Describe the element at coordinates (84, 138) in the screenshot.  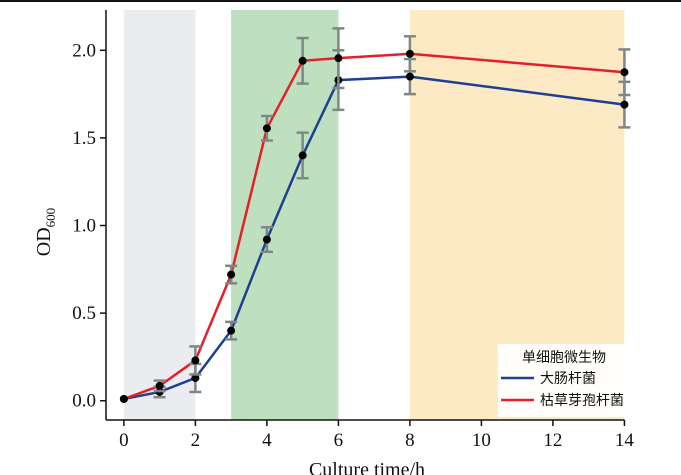
I see `y-tick-label: 1.5` at that location.